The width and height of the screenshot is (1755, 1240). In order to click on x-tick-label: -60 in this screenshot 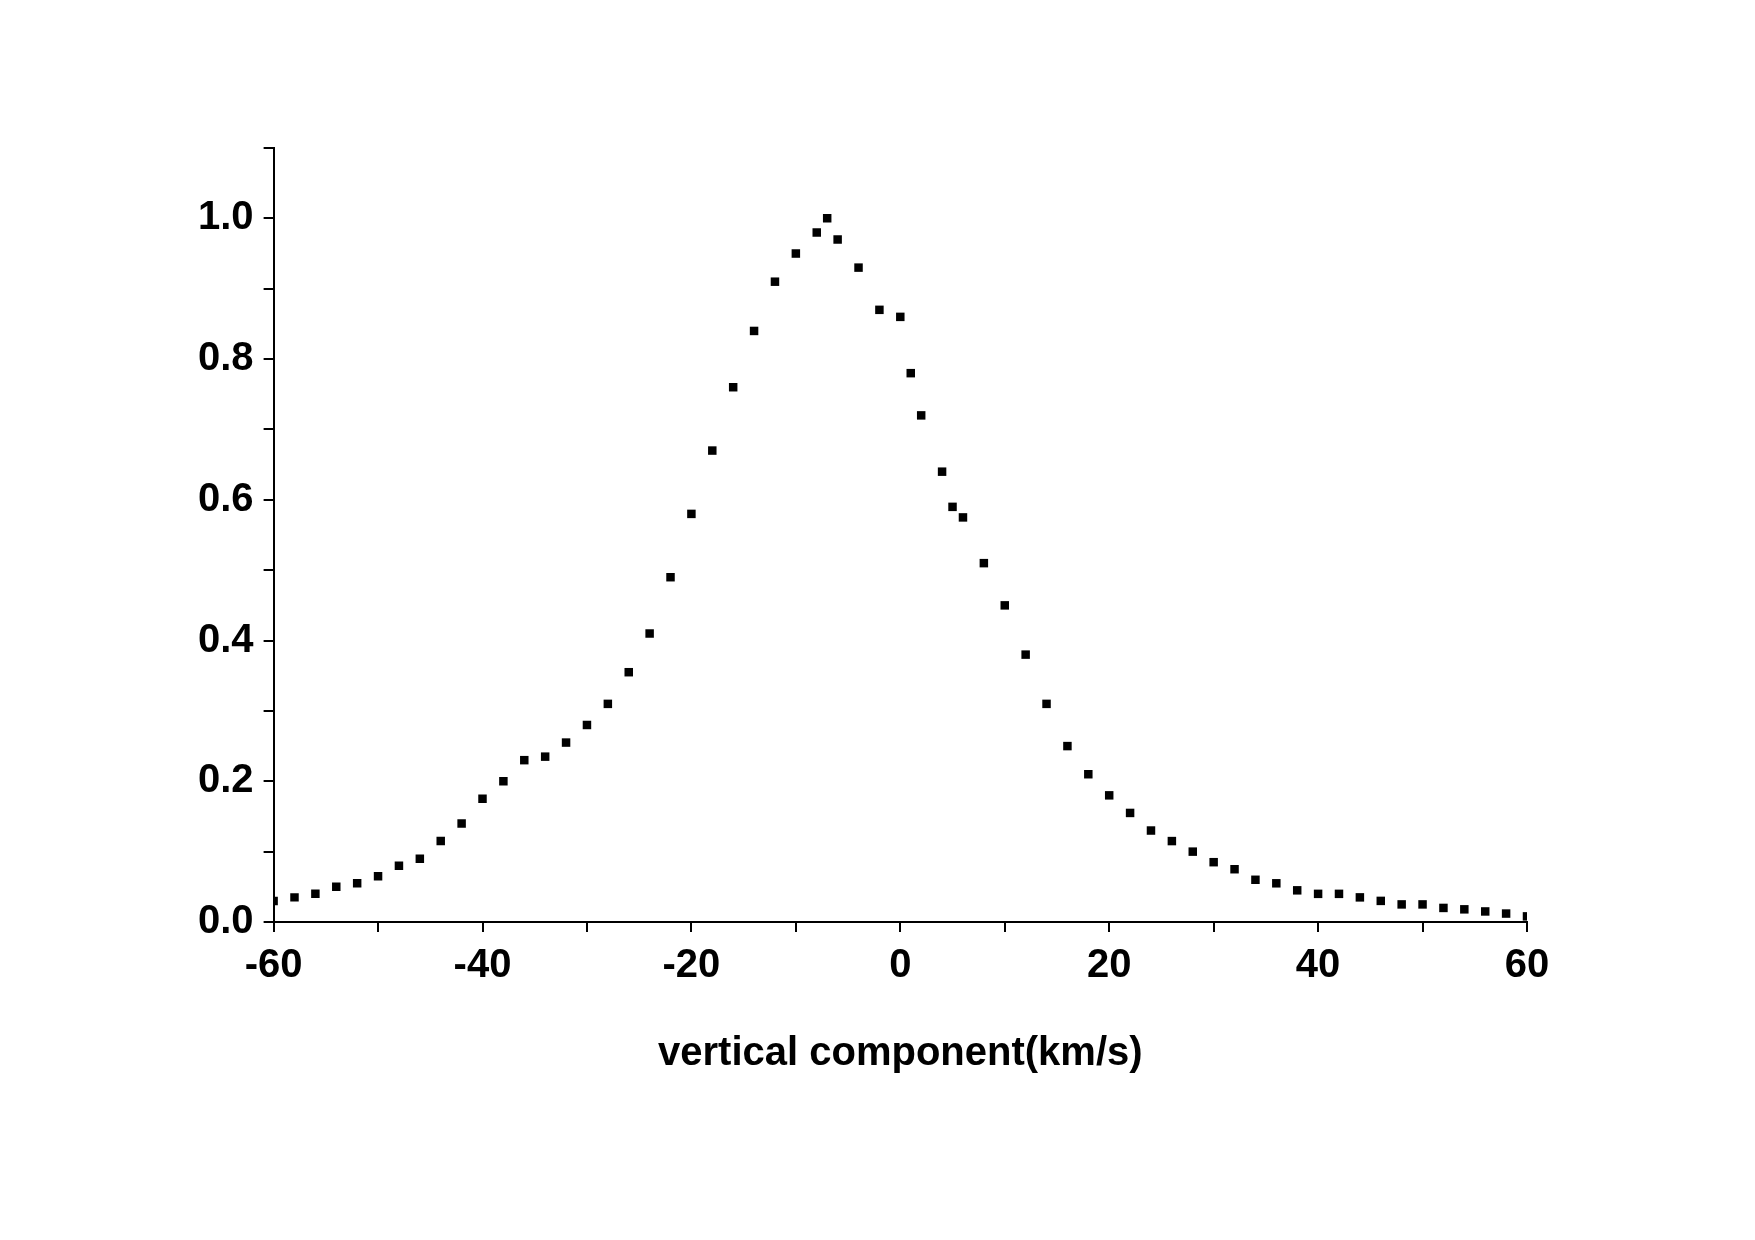, I will do `click(273, 963)`.